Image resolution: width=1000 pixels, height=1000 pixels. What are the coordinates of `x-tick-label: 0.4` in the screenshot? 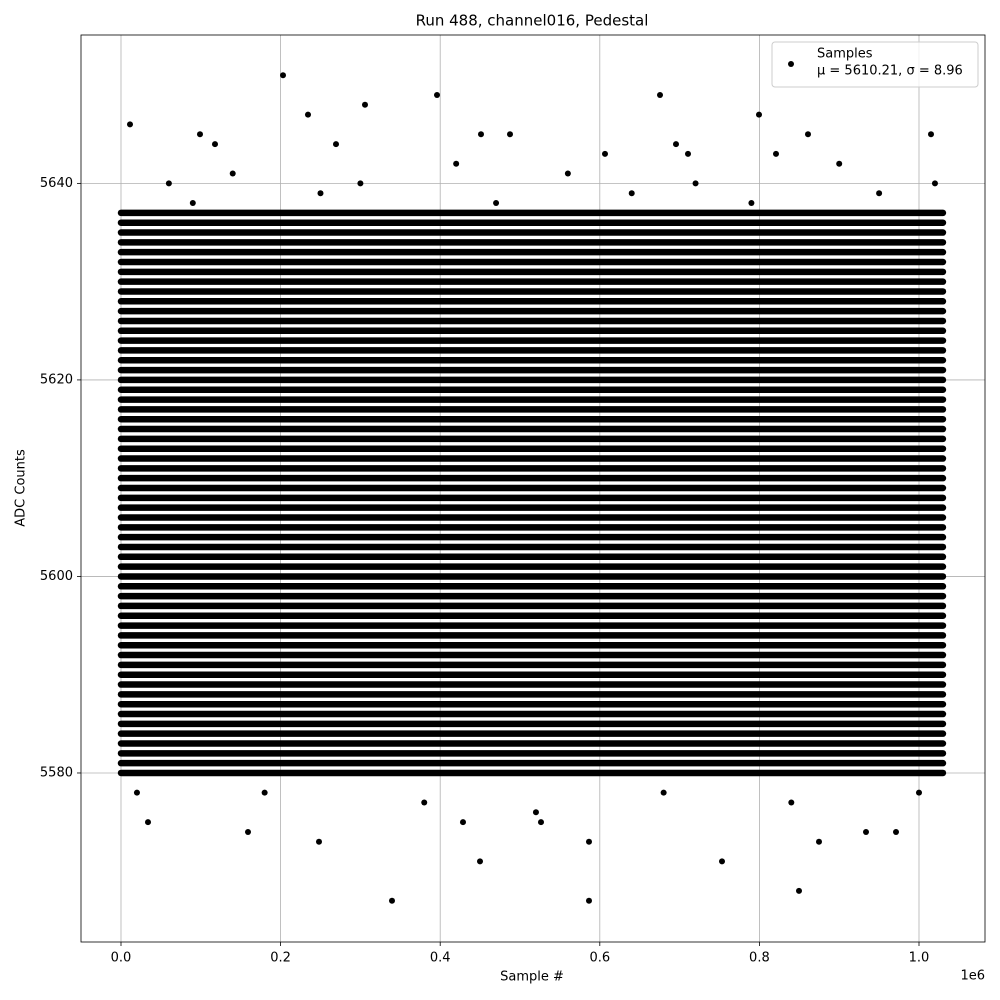 It's located at (440, 958).